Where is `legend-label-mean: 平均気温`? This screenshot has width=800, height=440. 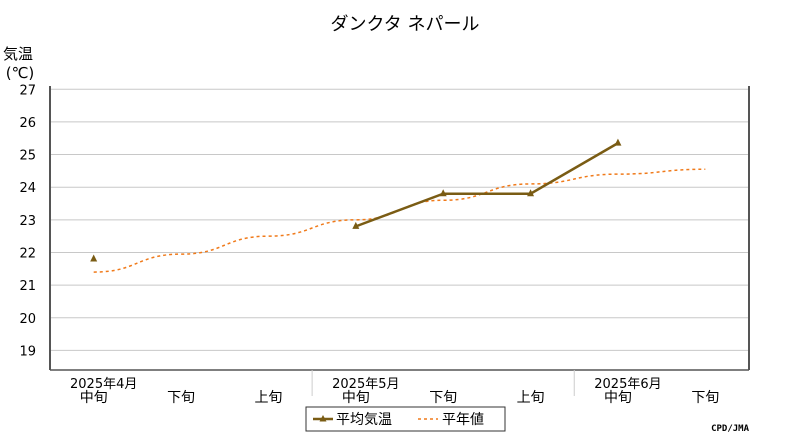 legend-label-mean: 平均気温 is located at coordinates (364, 420).